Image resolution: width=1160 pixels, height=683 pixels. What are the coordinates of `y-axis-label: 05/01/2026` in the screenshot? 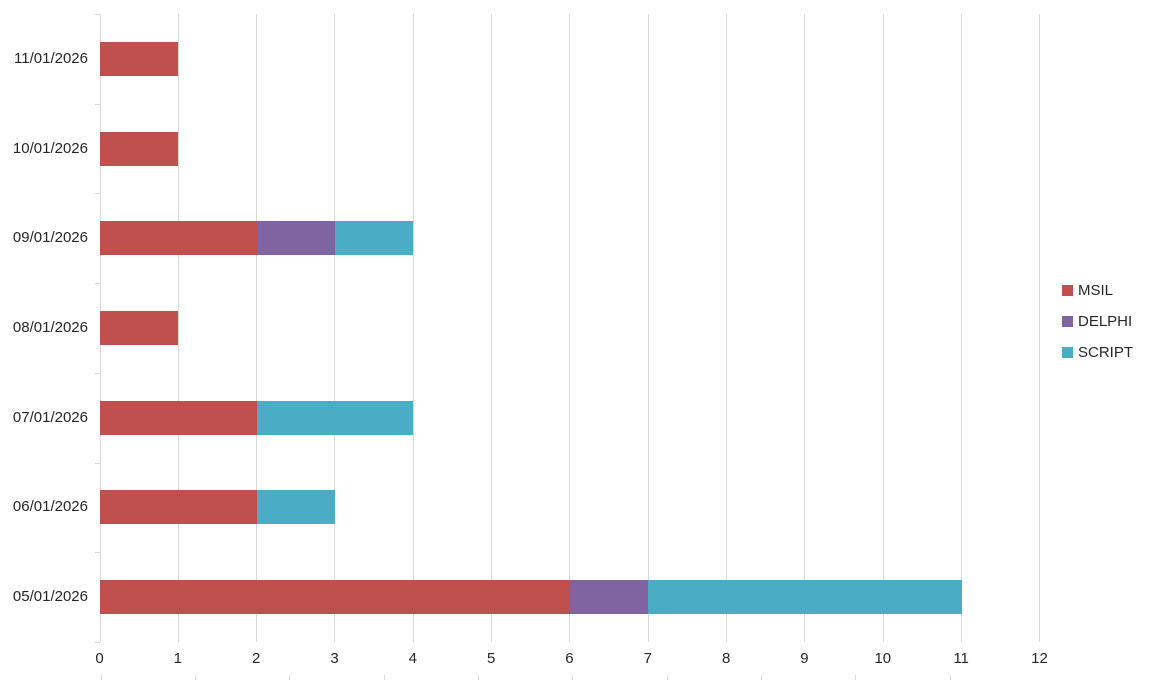 It's located at (50, 597).